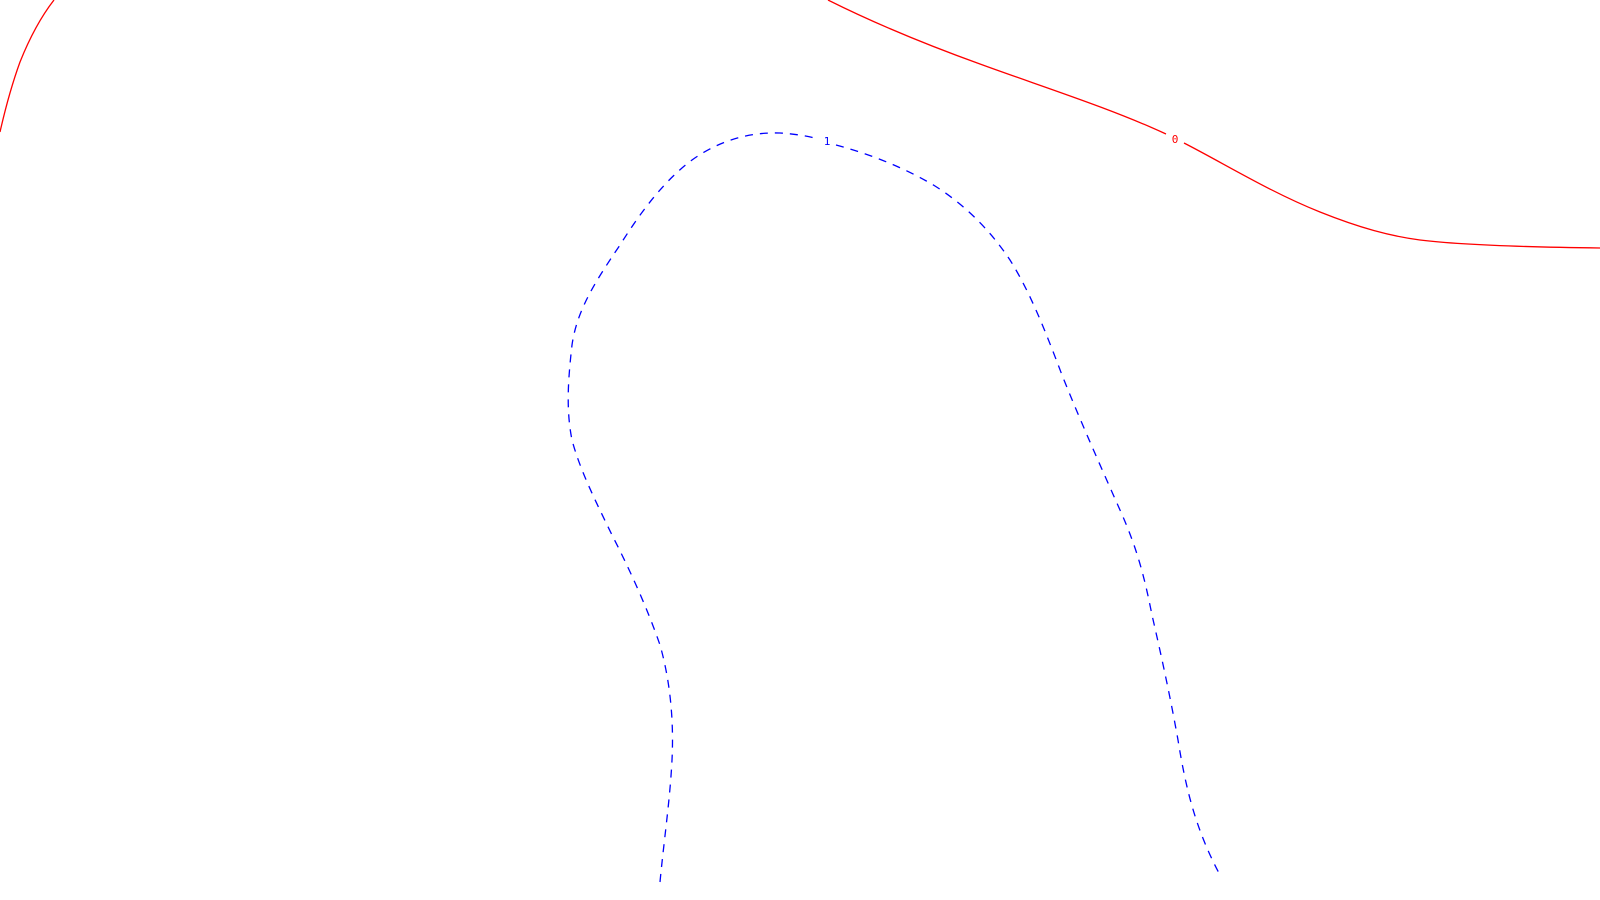 This screenshot has height=900, width=1600. What do you see at coordinates (997, 67) in the screenshot?
I see `contour-0-line-right-a` at bounding box center [997, 67].